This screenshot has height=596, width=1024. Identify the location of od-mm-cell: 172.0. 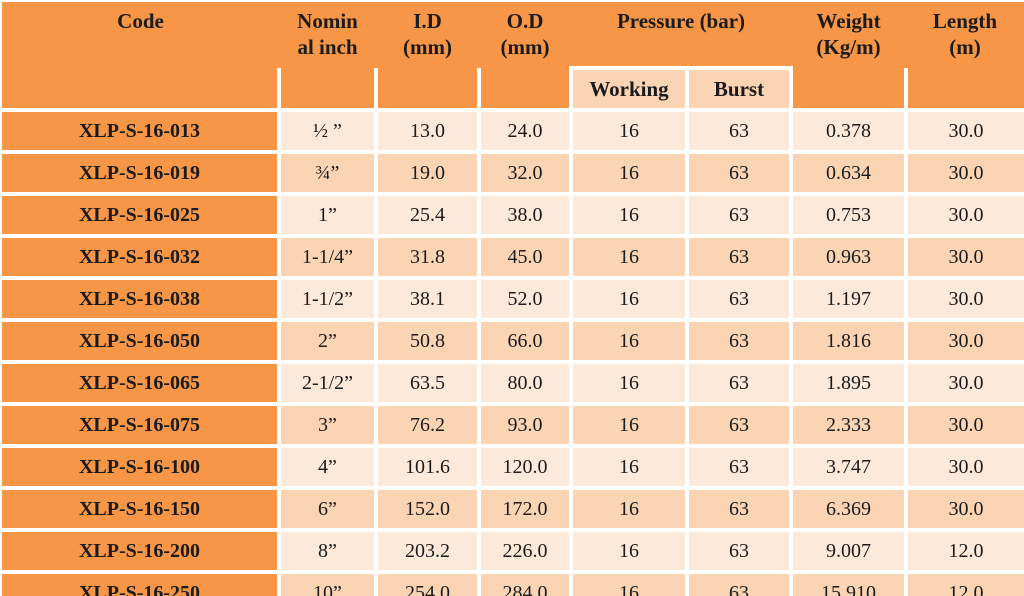
(525, 509).